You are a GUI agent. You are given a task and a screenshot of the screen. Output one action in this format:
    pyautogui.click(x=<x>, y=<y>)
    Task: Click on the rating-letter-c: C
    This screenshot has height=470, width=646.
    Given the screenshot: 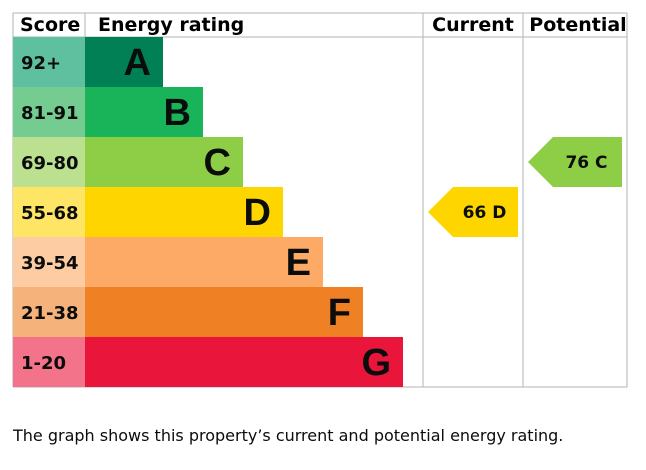 What is the action you would take?
    pyautogui.click(x=217, y=163)
    